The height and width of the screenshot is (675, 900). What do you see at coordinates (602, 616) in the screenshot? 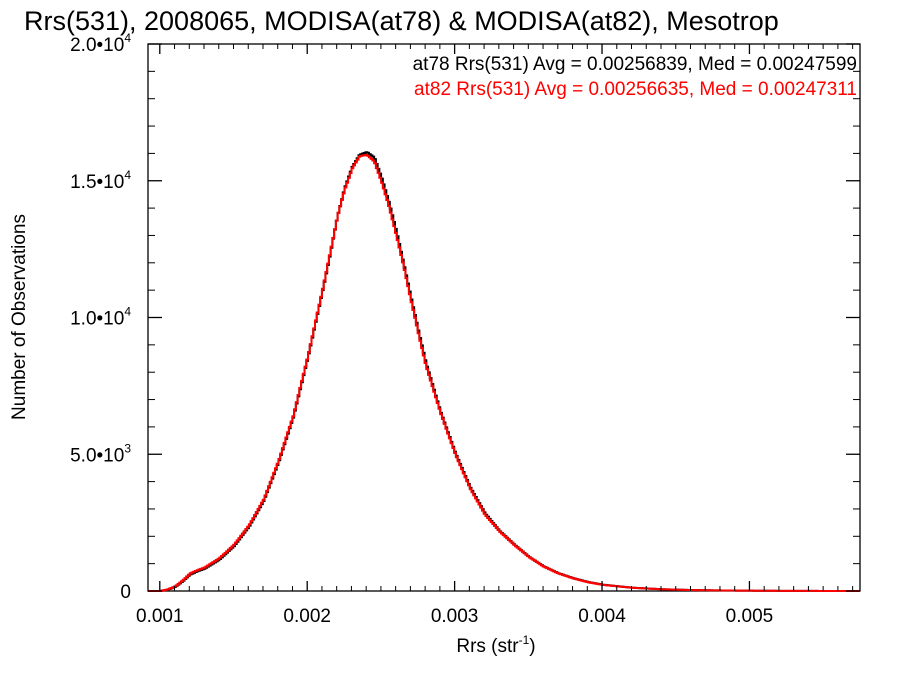
I see `x-tick-label: 0.004` at bounding box center [602, 616].